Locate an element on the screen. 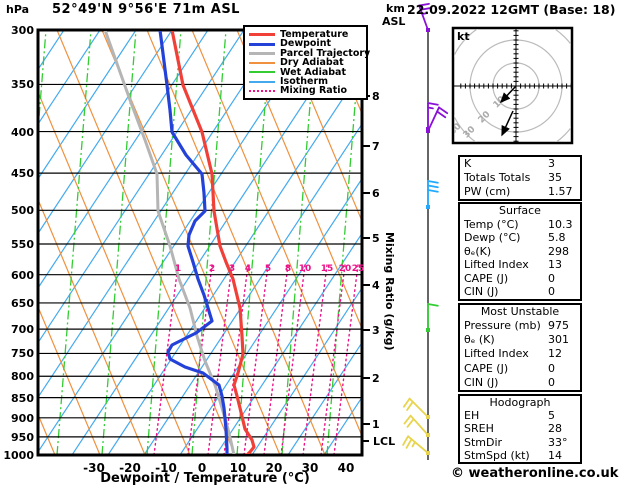 The height and width of the screenshot is (486, 629). dewpoint-curve is located at coordinates (193, 242).